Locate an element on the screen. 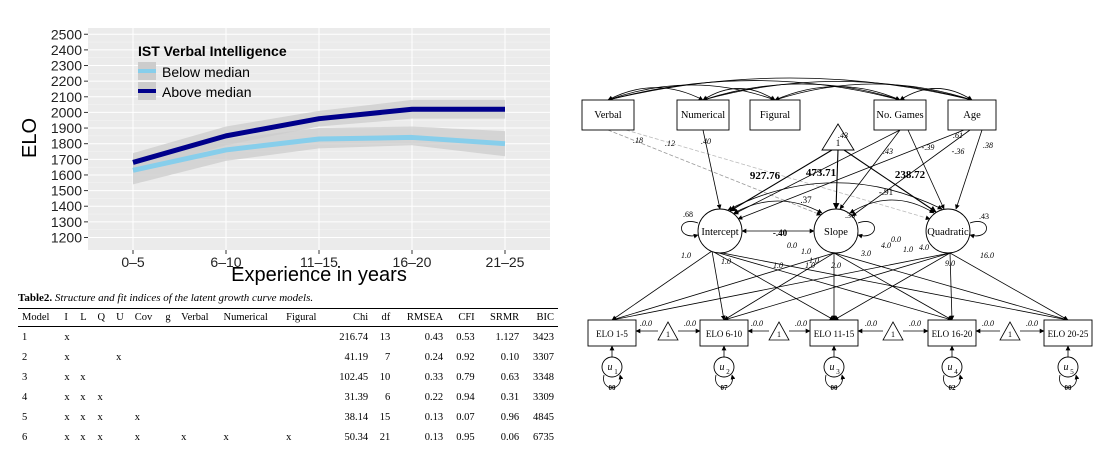 The image size is (1105, 463). series-line-above-median is located at coordinates (318, 135).